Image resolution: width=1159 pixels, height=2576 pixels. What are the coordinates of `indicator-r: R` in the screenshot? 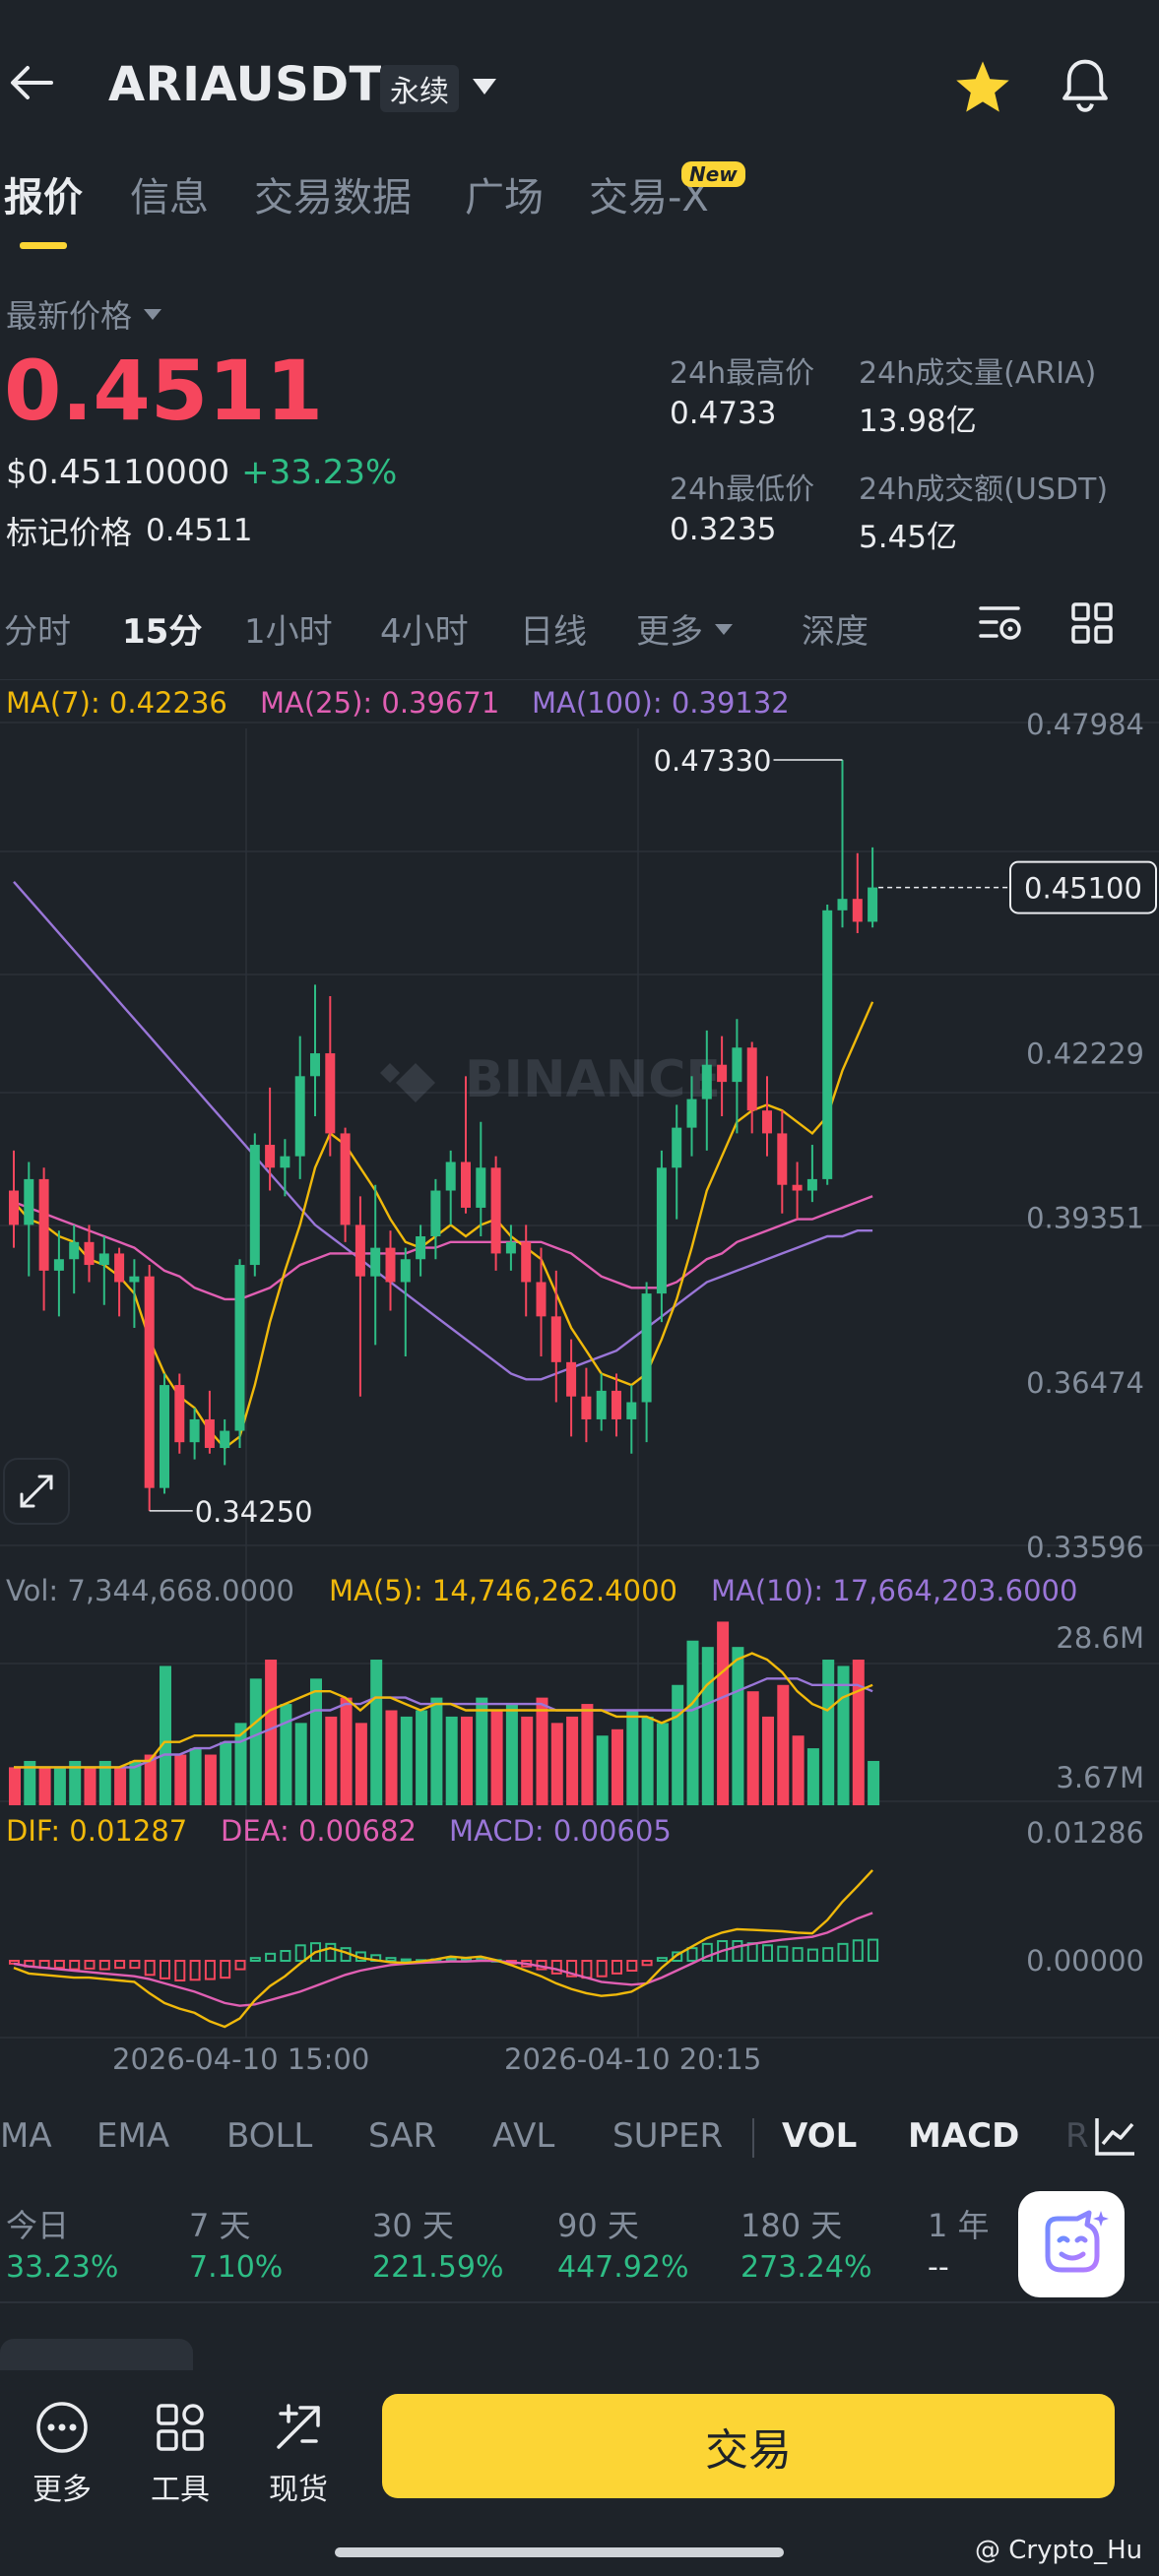 It's located at (1077, 2136).